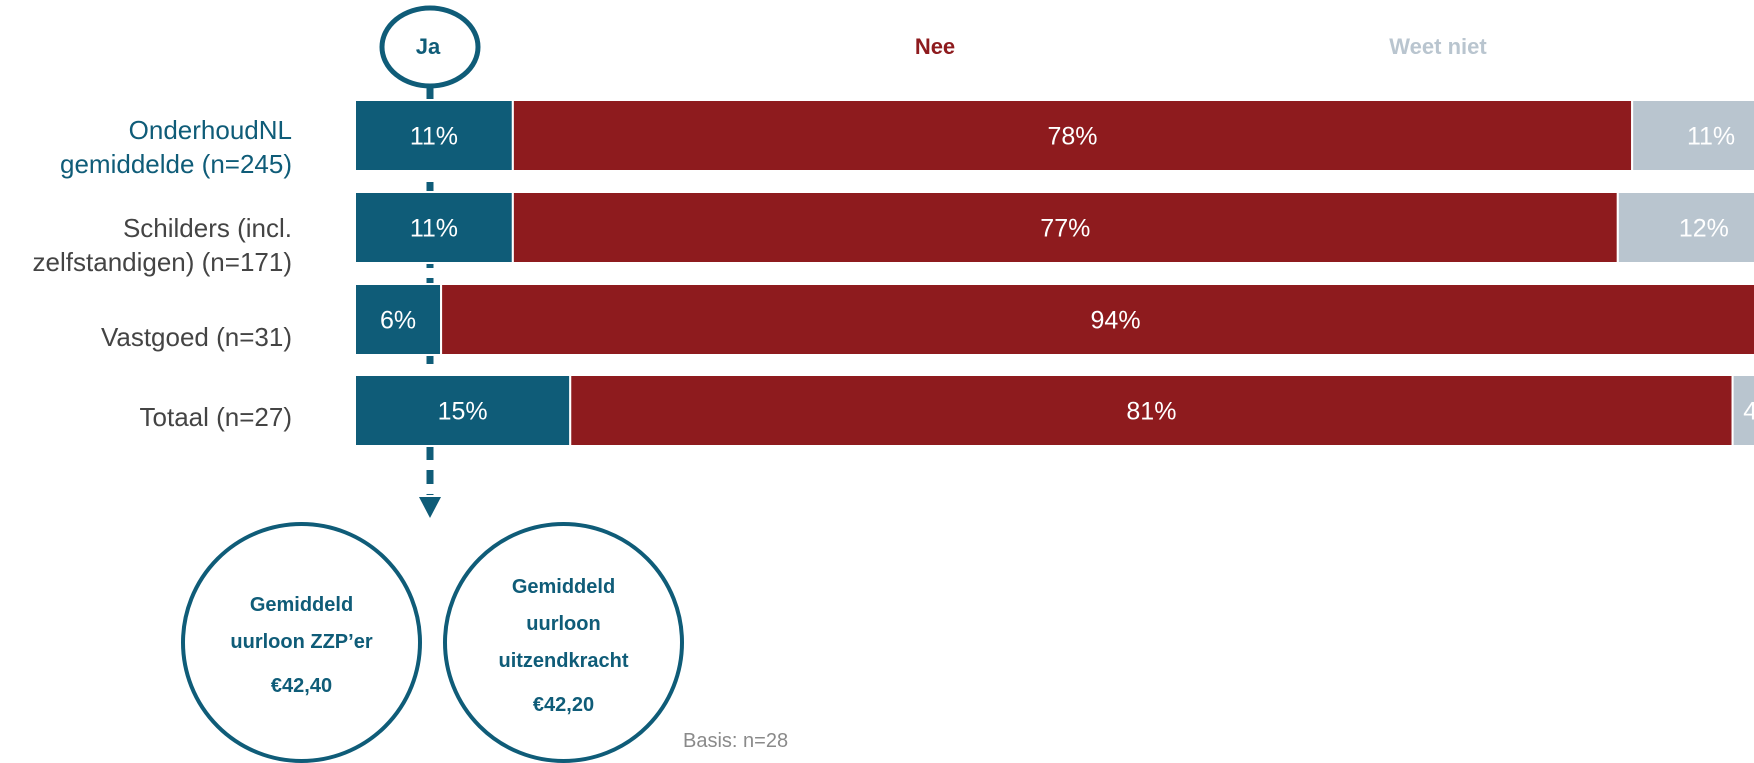 This screenshot has height=763, width=1754. Describe the element at coordinates (162, 245) in the screenshot. I see `category-label-schilders: Schilders (incl. zelfstandigen) (n=171)` at that location.